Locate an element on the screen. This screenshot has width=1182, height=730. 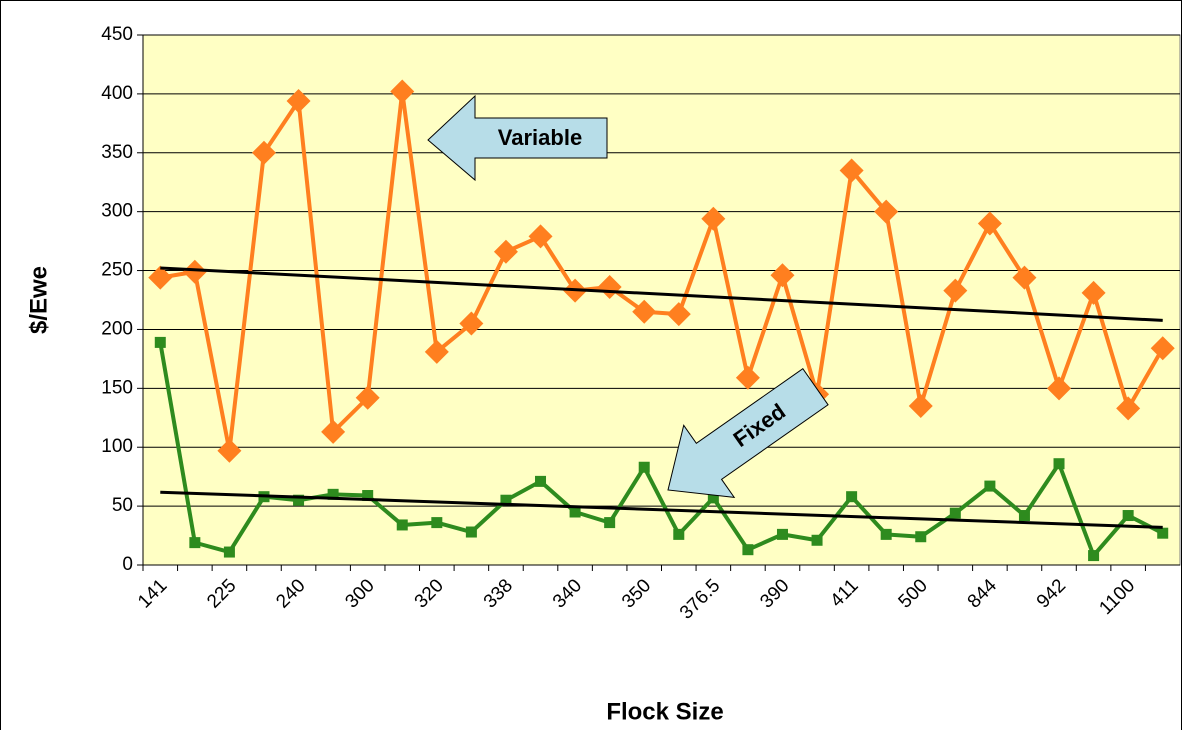
y-tick-label: 300 is located at coordinates (117, 211).